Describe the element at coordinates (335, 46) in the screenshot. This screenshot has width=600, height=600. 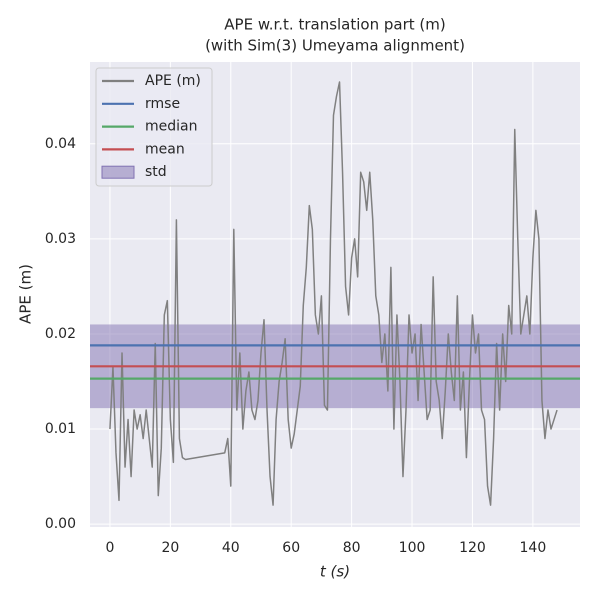
I see `chart-subtitle: (with Sim(3) Umeyama alignment)` at that location.